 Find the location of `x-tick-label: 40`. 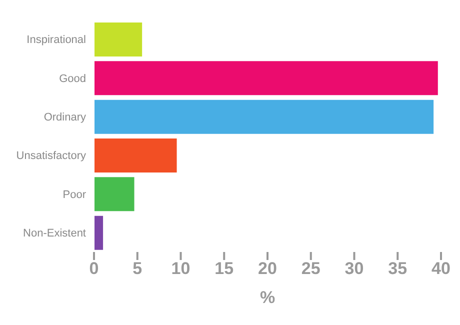

x-tick-label: 40 is located at coordinates (441, 268).